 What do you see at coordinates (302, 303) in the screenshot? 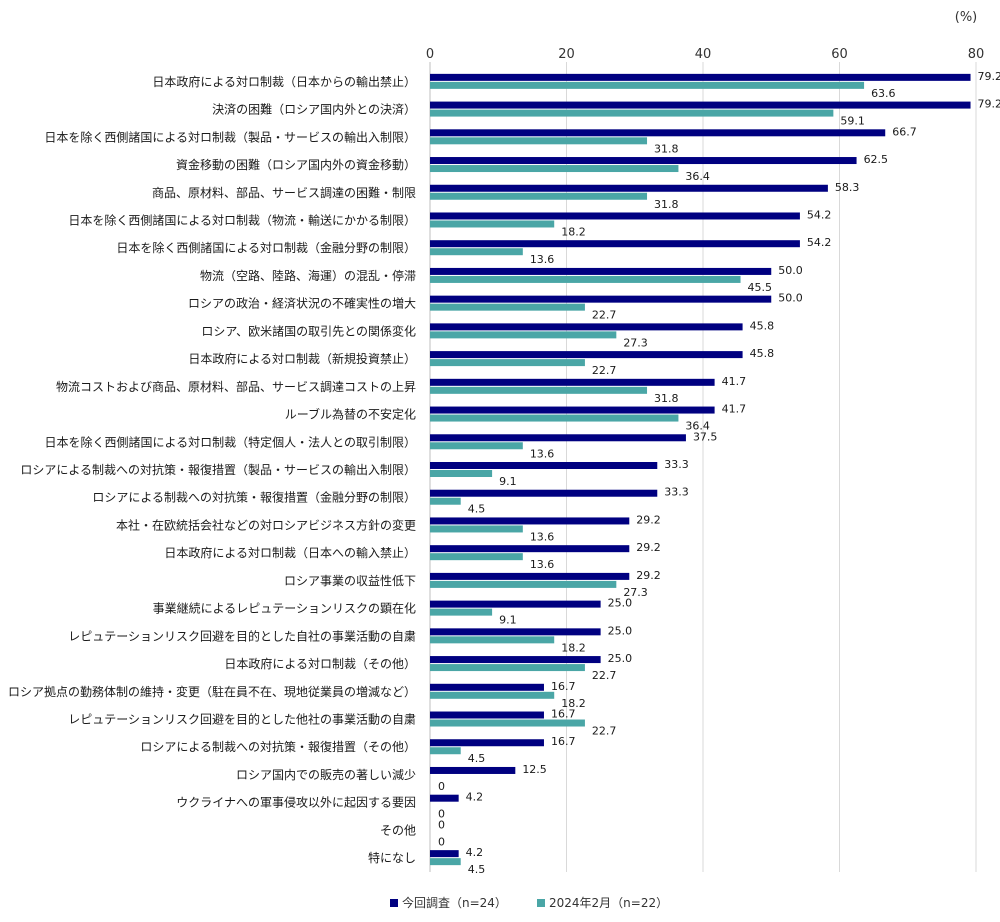
I see `category-label: ロシアの政治・経済状況の不確実性の増大` at bounding box center [302, 303].